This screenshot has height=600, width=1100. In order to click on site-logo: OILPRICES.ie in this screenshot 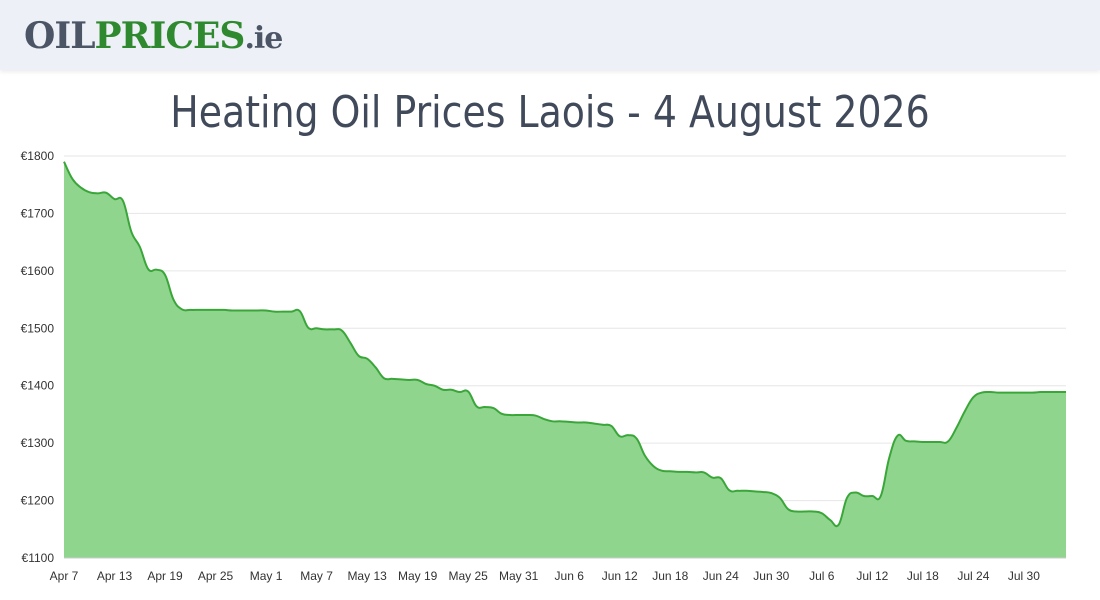, I will do `click(153, 37)`.